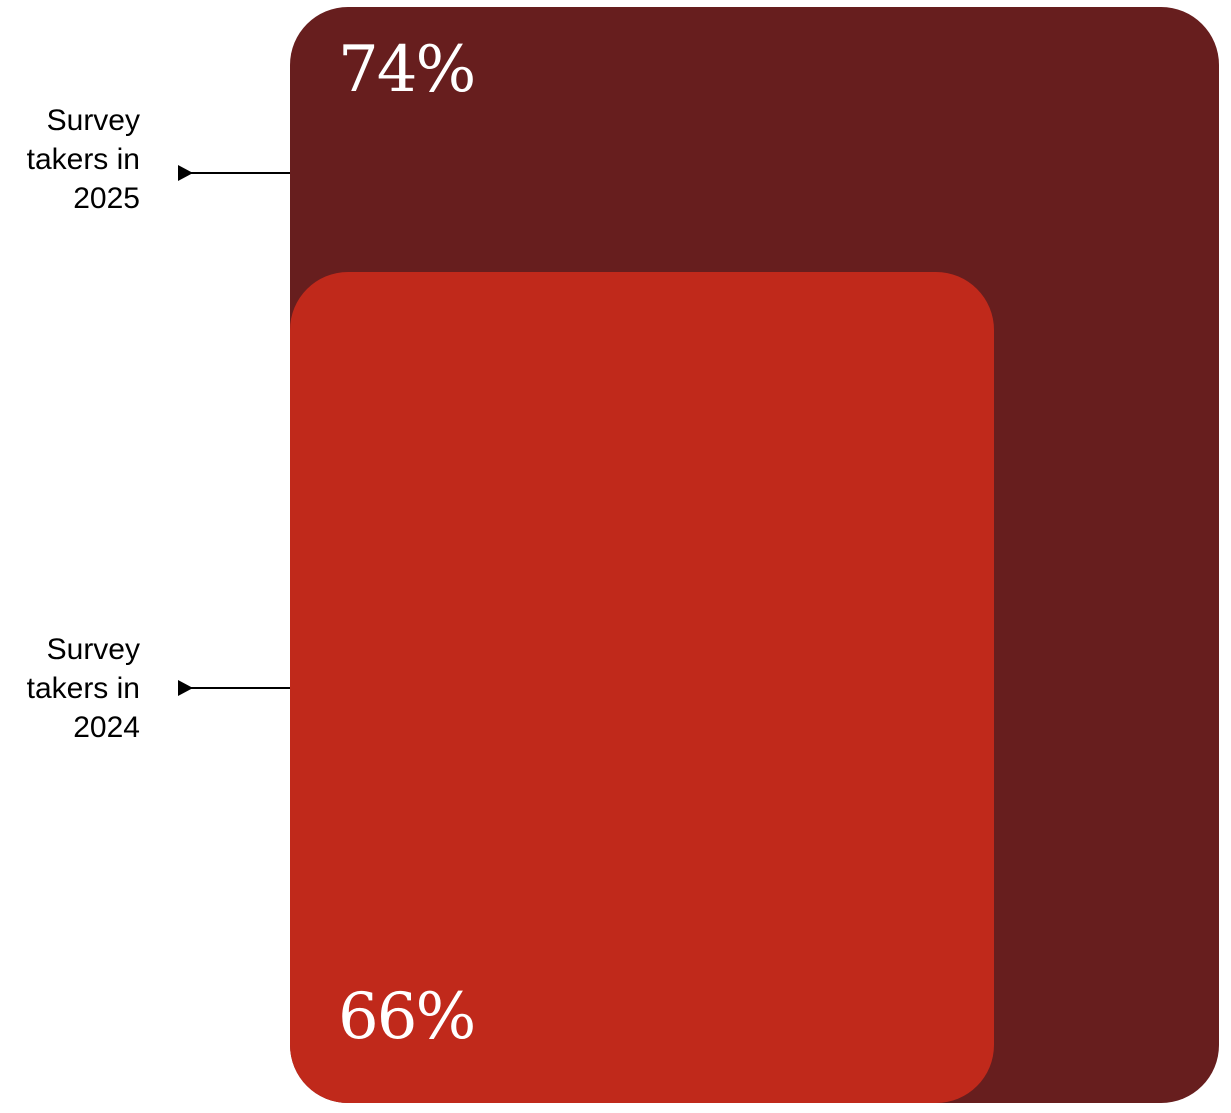  What do you see at coordinates (106, 727) in the screenshot?
I see `series-label-2024-line-3: 2024` at bounding box center [106, 727].